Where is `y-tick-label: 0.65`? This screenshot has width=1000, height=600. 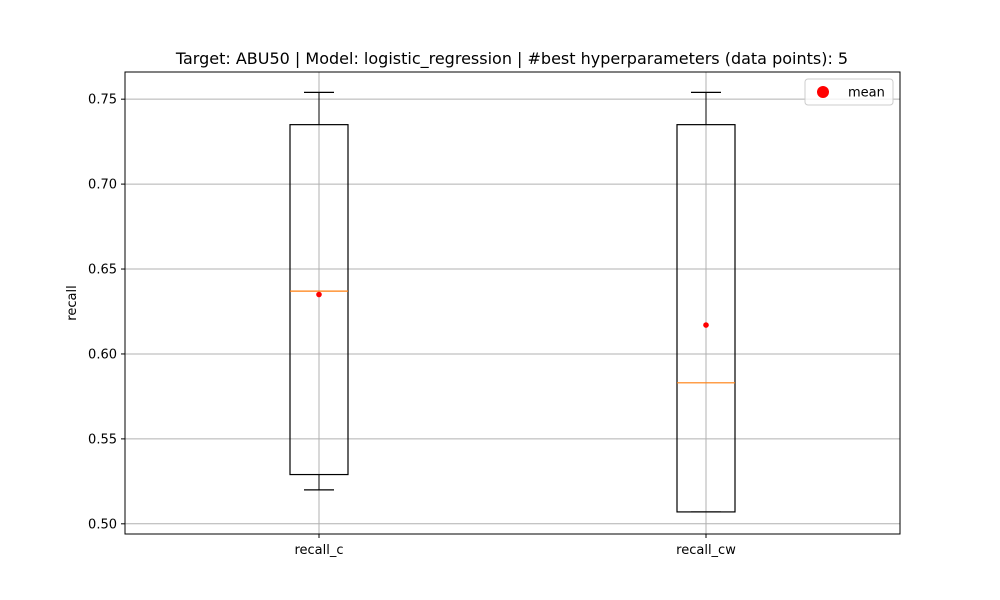 y-tick-label: 0.65 is located at coordinates (102, 270).